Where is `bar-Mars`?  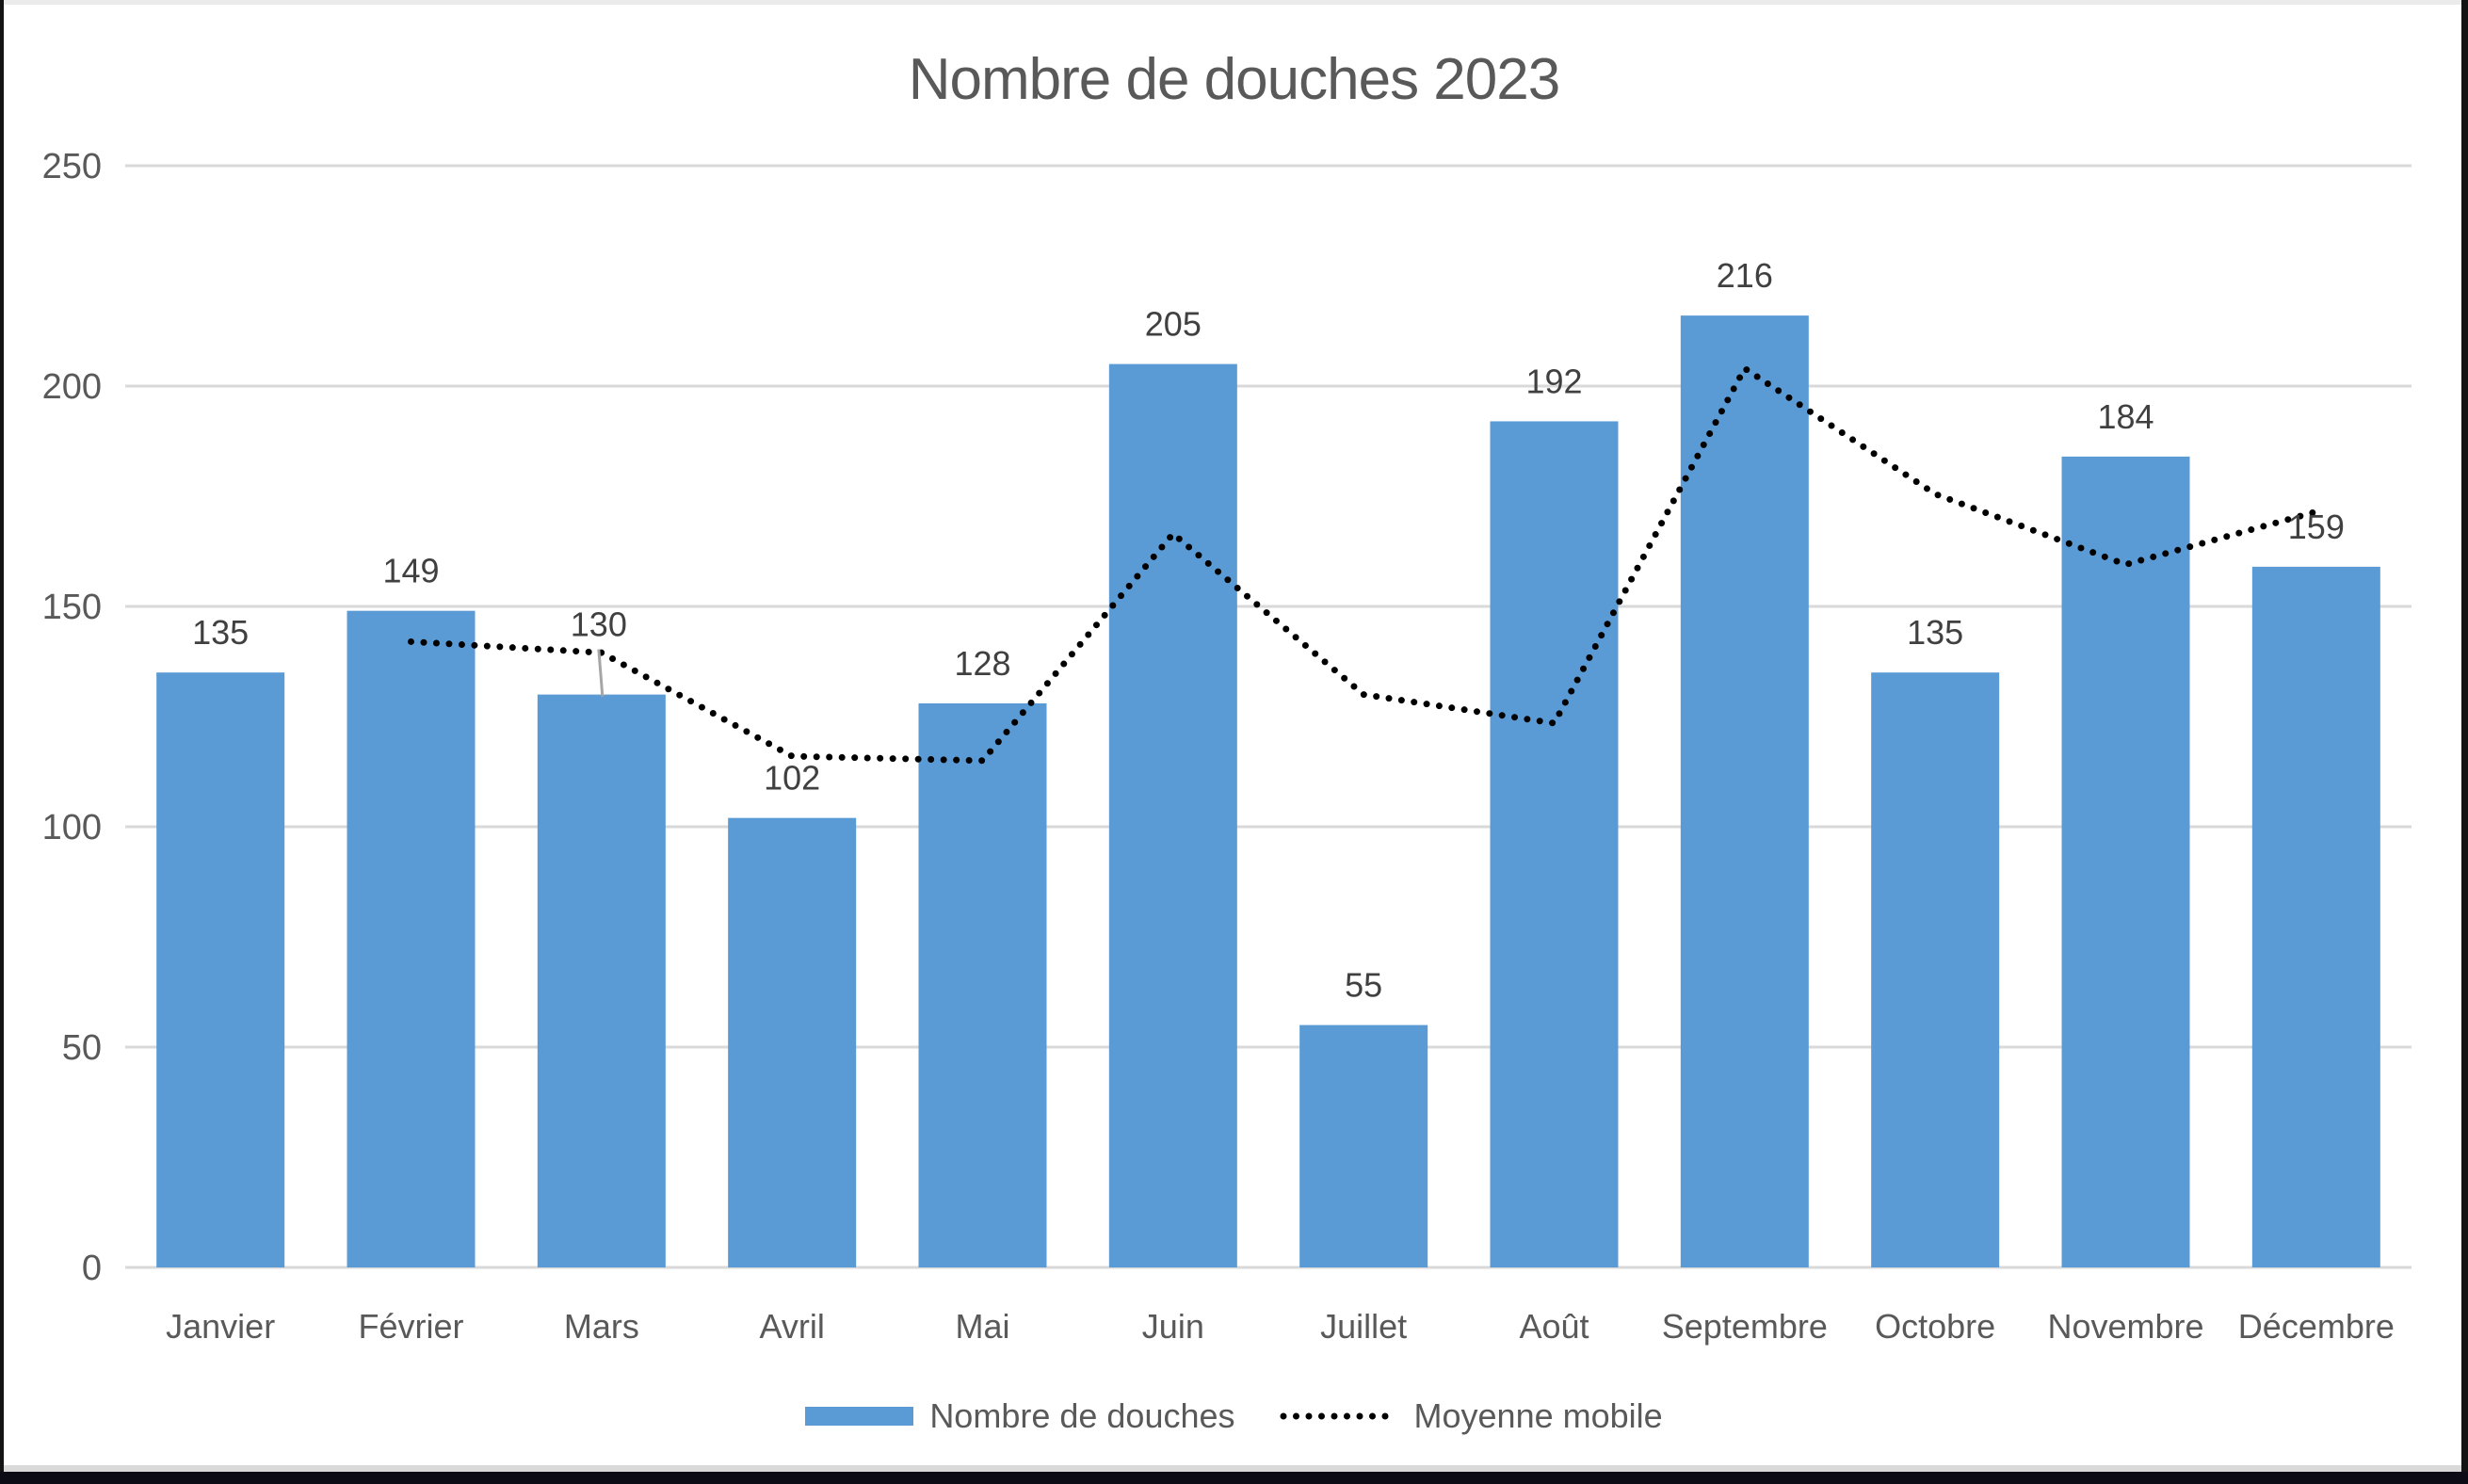 bar-Mars is located at coordinates (601, 981).